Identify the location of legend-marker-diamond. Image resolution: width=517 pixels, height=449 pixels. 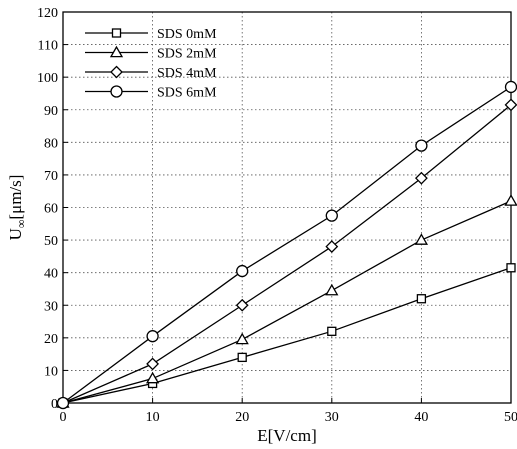
(116, 72).